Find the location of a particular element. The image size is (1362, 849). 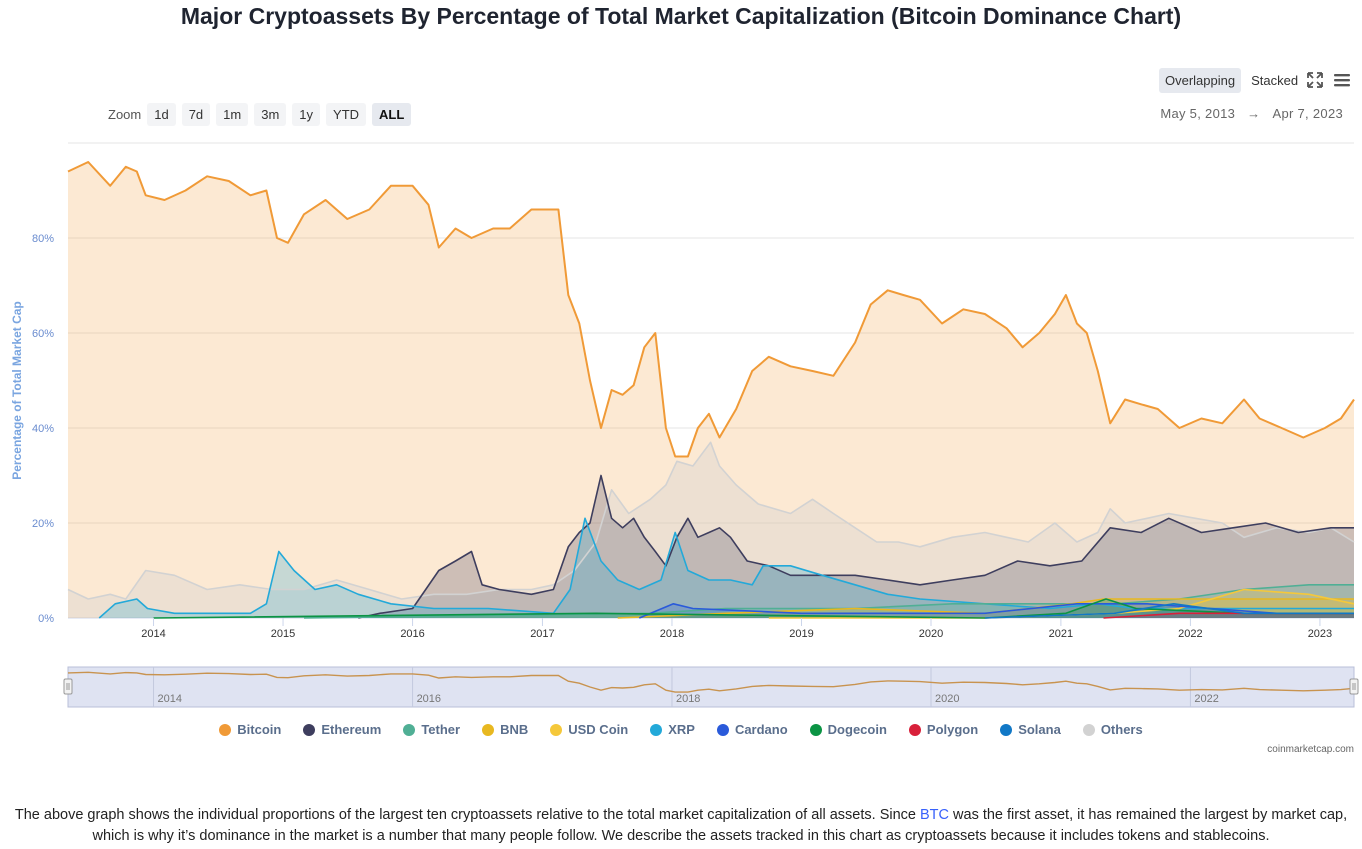

x-tick-label: 2023 is located at coordinates (1320, 634).